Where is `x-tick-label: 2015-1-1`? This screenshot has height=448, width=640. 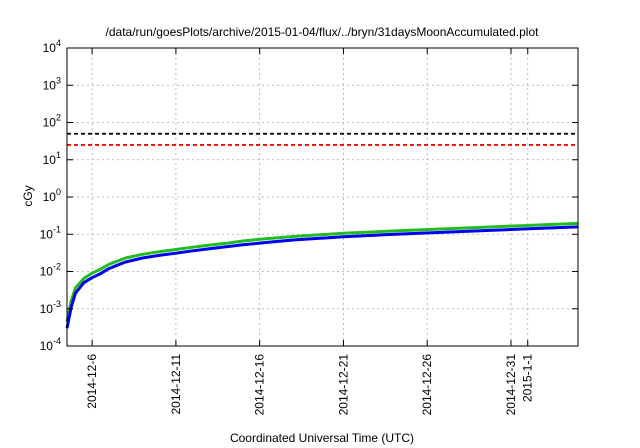
x-tick-label: 2015-1-1 is located at coordinates (528, 378).